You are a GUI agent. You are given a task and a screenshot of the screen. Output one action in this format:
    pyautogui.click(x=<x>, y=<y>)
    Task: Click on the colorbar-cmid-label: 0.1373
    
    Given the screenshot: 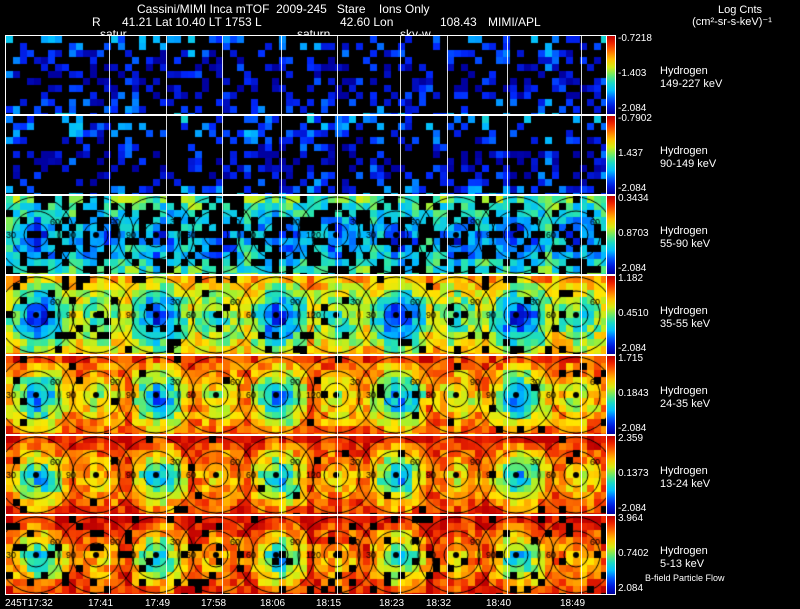 What is the action you would take?
    pyautogui.click(x=633, y=473)
    